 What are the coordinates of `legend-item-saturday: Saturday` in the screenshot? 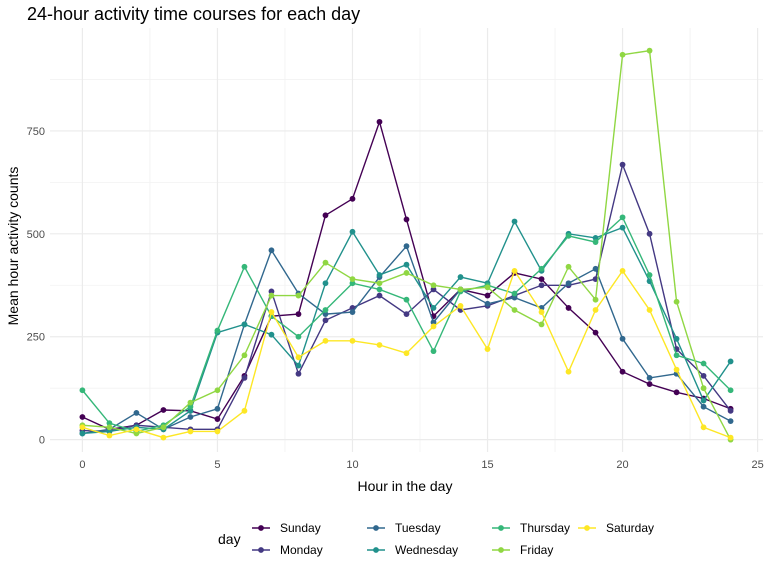 It's located at (616, 528).